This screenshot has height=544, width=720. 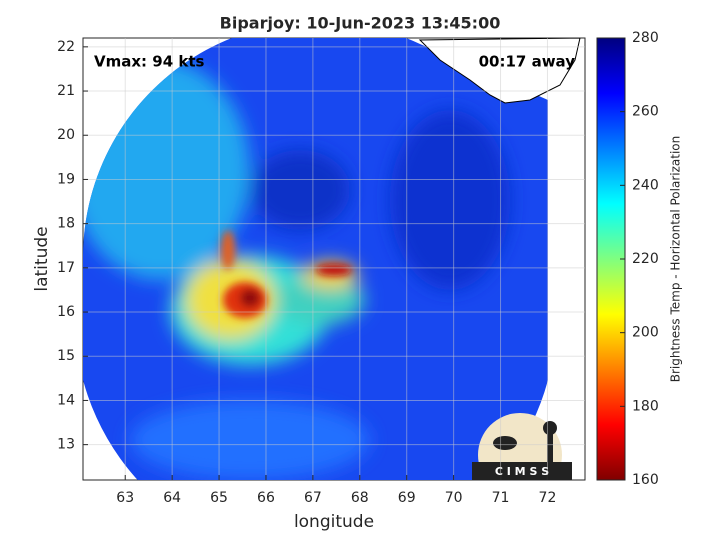 What do you see at coordinates (645, 185) in the screenshot?
I see `colorbar-tick-label: 240` at bounding box center [645, 185].